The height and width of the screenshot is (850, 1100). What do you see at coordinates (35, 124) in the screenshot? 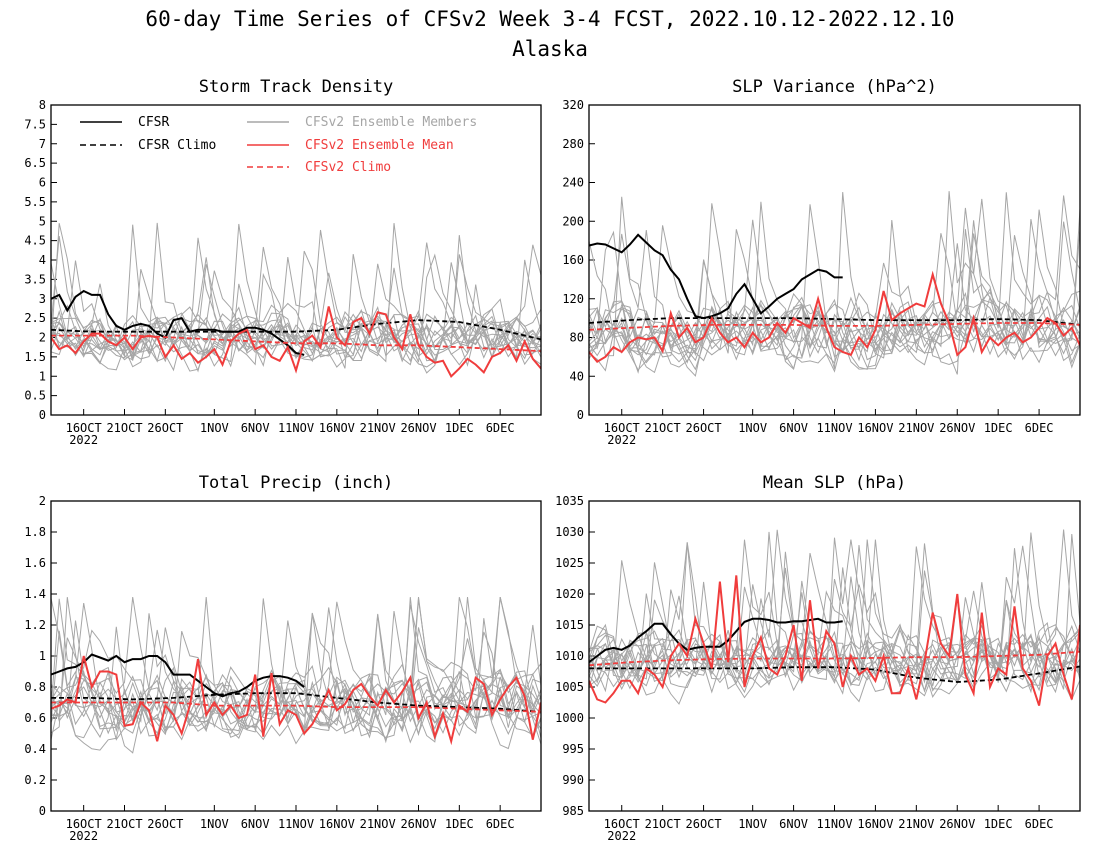
I see `y-tick-label: 7.5` at bounding box center [35, 124].